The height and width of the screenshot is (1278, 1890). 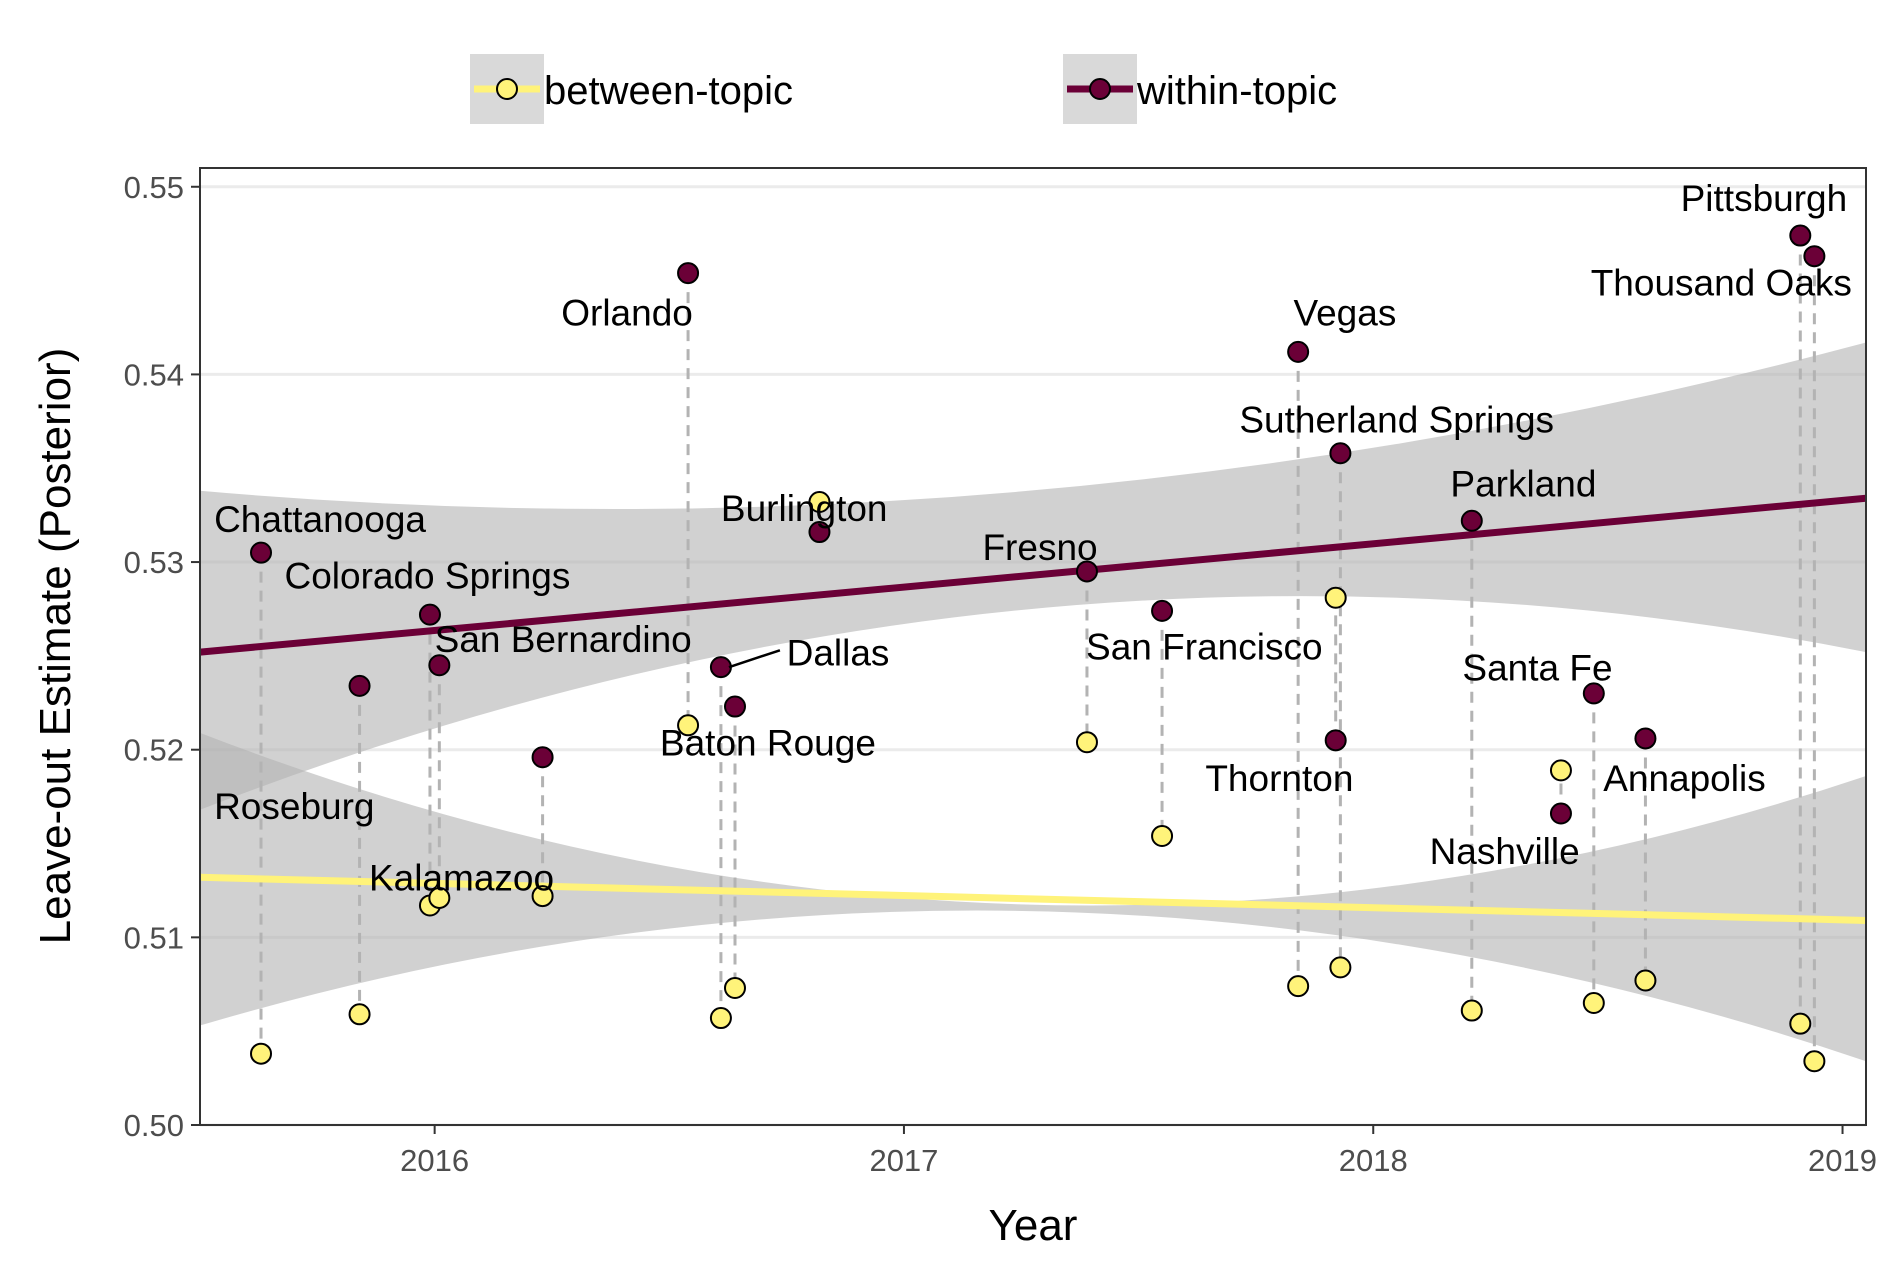 I want to click on x-axis: 2016 2017 2018 2019, so click(x=1138, y=1151).